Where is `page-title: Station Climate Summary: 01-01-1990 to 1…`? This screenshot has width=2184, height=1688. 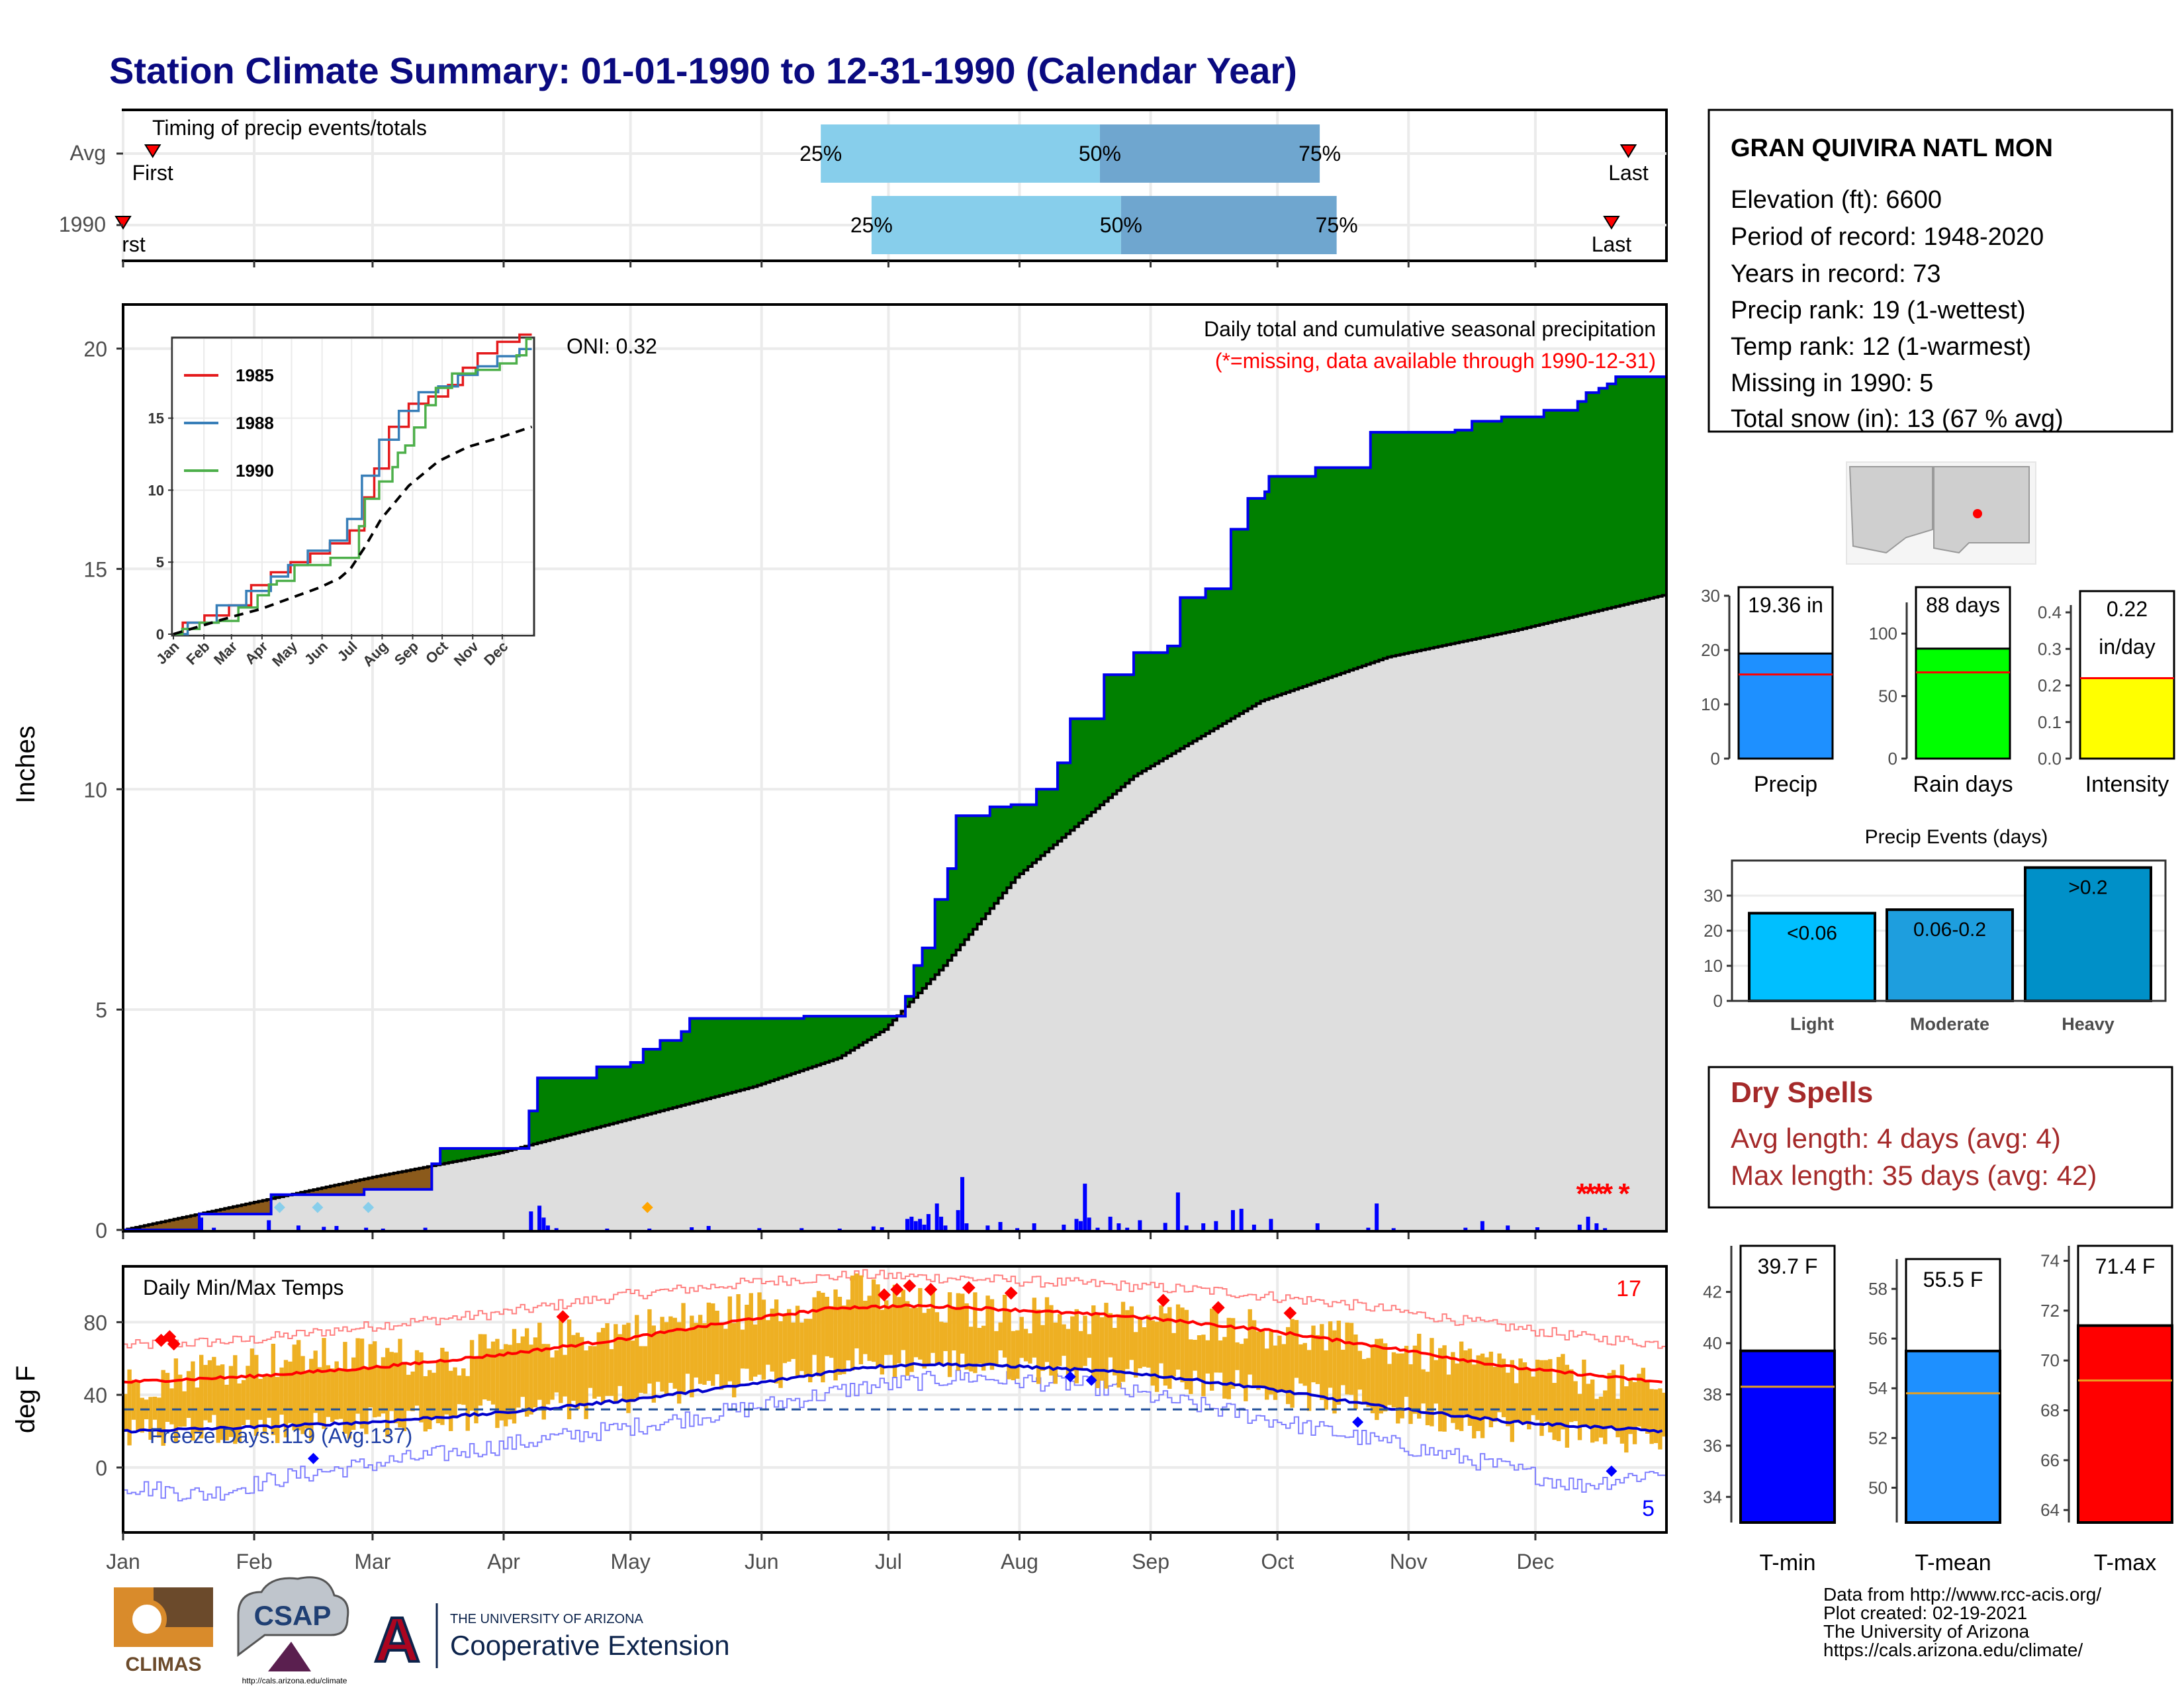
page-title: Station Climate Summary: 01-01-1990 to 1… is located at coordinates (703, 70).